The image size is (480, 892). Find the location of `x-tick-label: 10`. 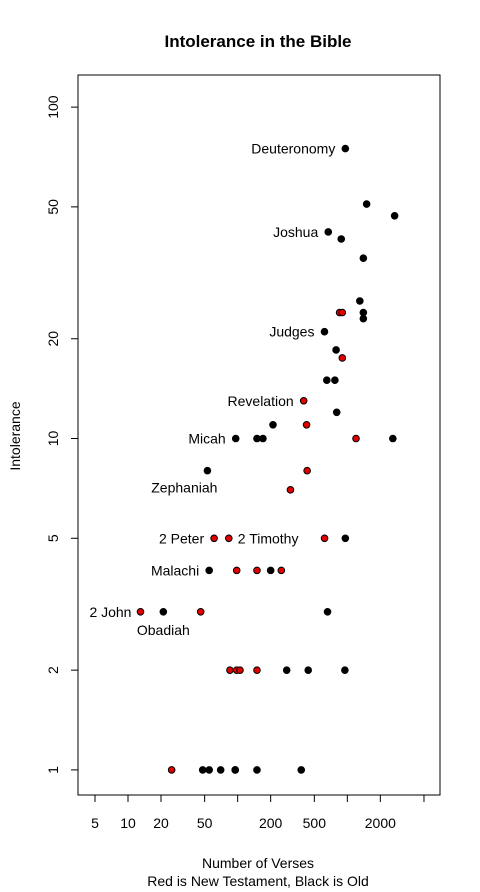

x-tick-label: 10 is located at coordinates (128, 823).